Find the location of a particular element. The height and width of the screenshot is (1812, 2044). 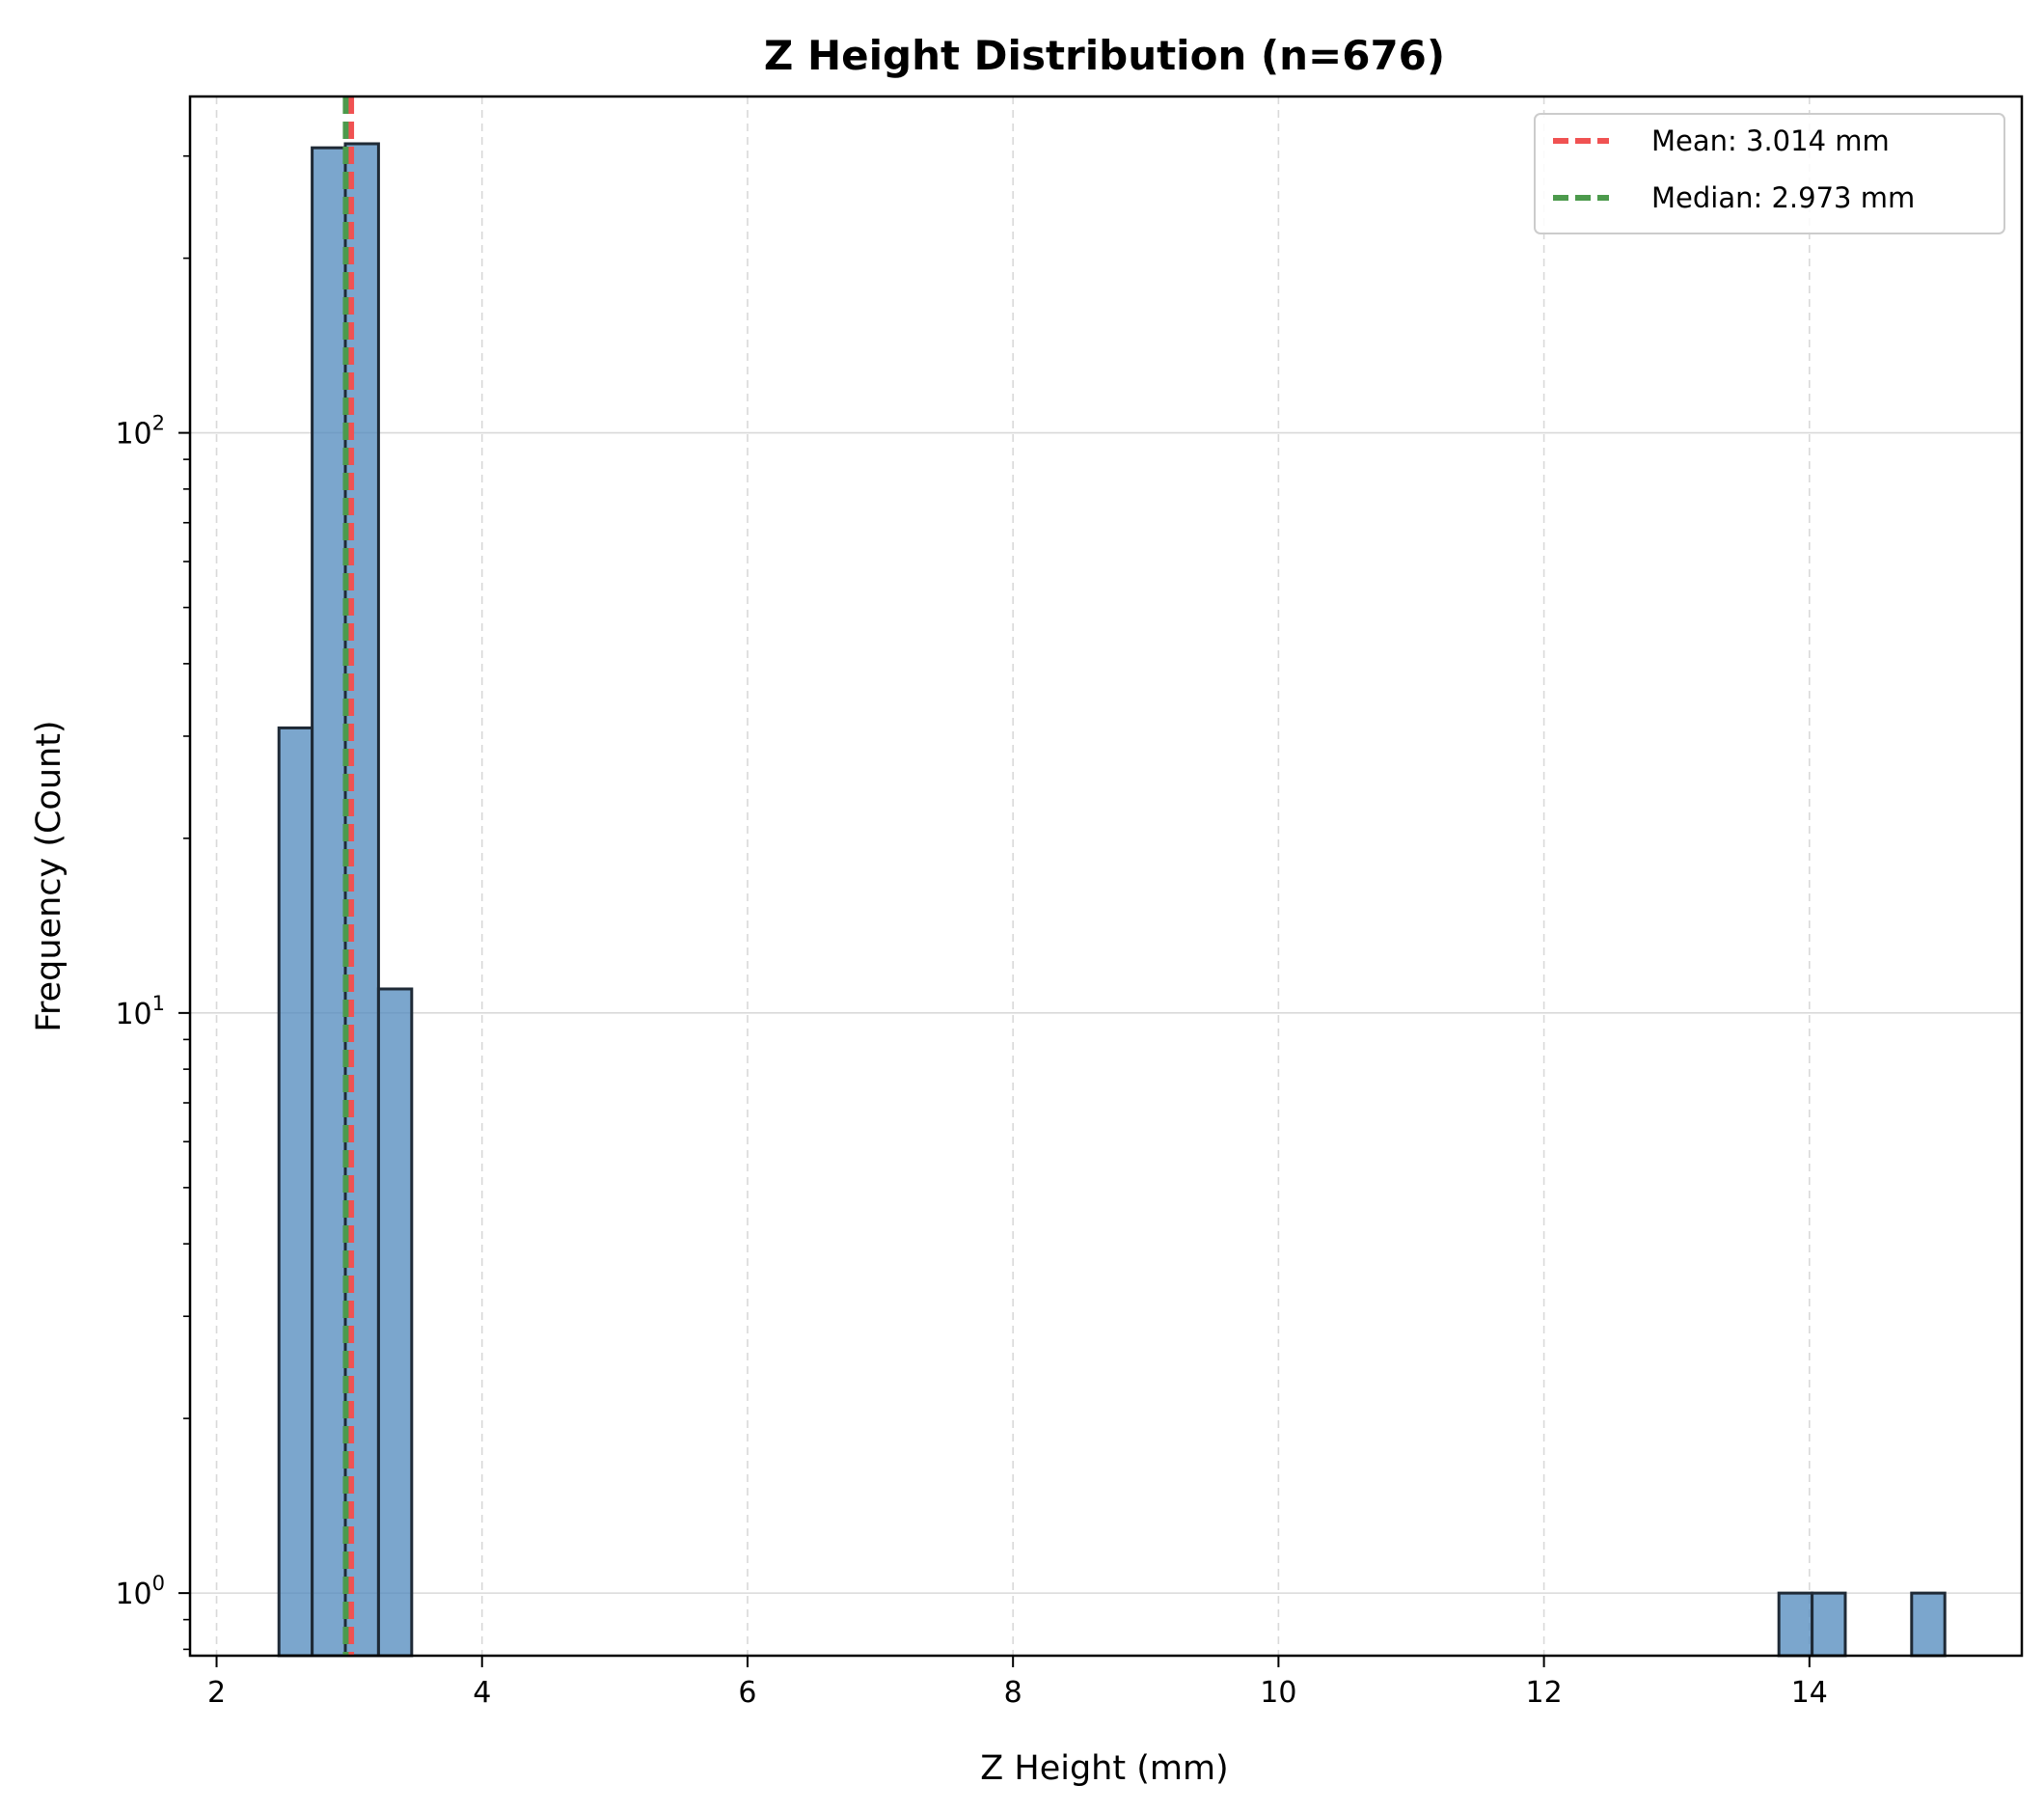

y-tick-label: 10⁰ is located at coordinates (140, 1592).